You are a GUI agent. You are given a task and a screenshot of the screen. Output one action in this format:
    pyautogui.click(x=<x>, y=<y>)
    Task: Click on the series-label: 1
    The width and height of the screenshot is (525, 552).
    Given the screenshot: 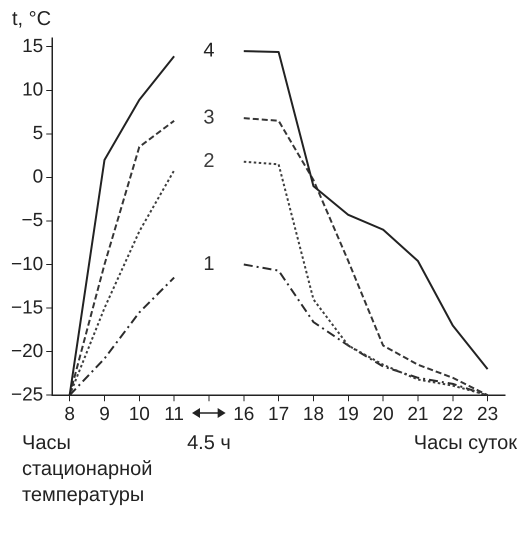 What is the action you would take?
    pyautogui.click(x=209, y=264)
    